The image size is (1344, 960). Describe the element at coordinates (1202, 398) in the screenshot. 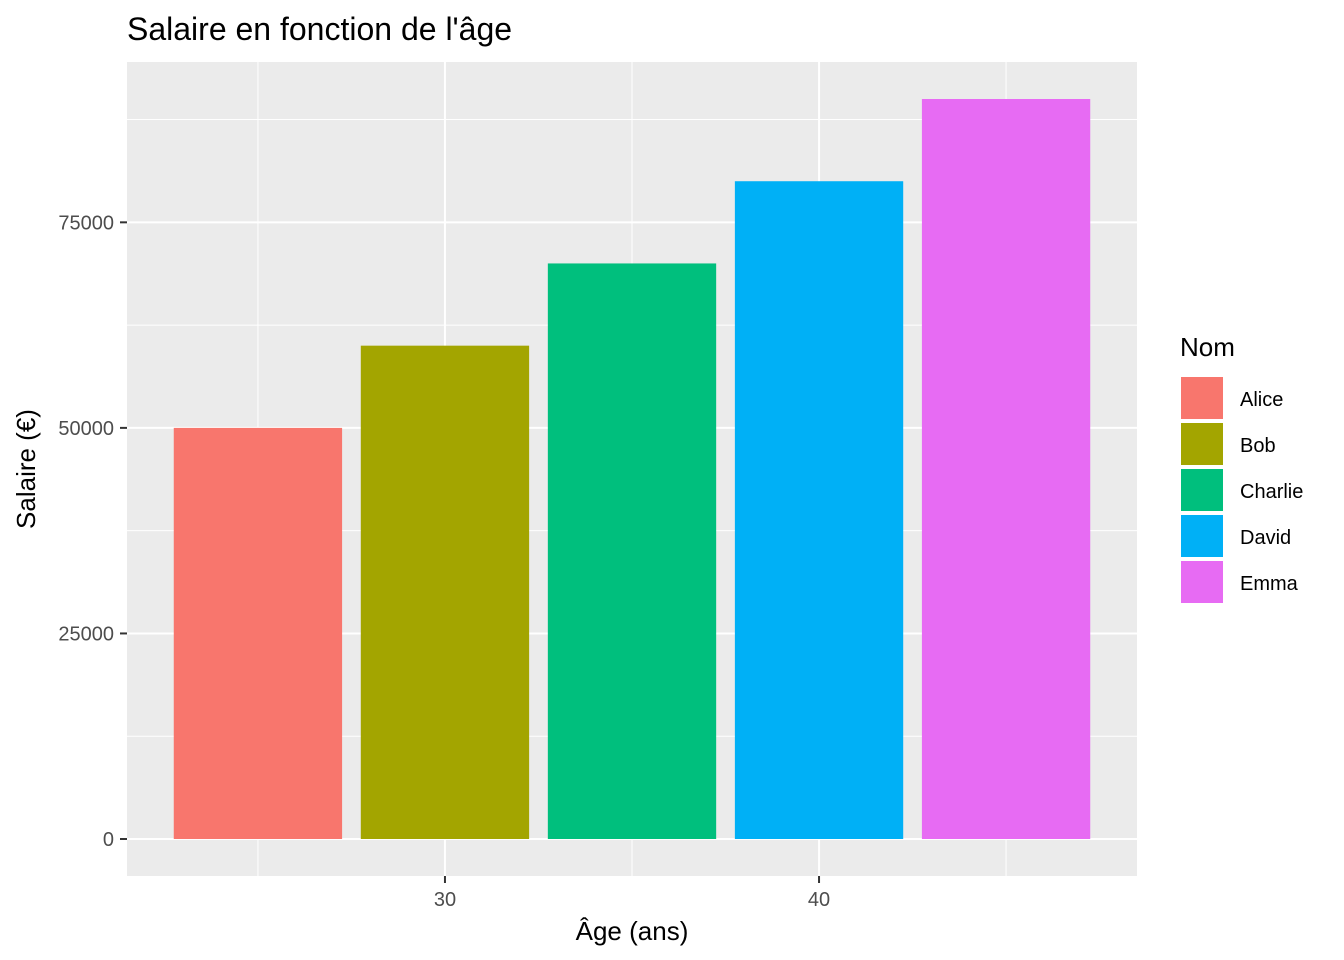

I see `legend-key-alice` at that location.